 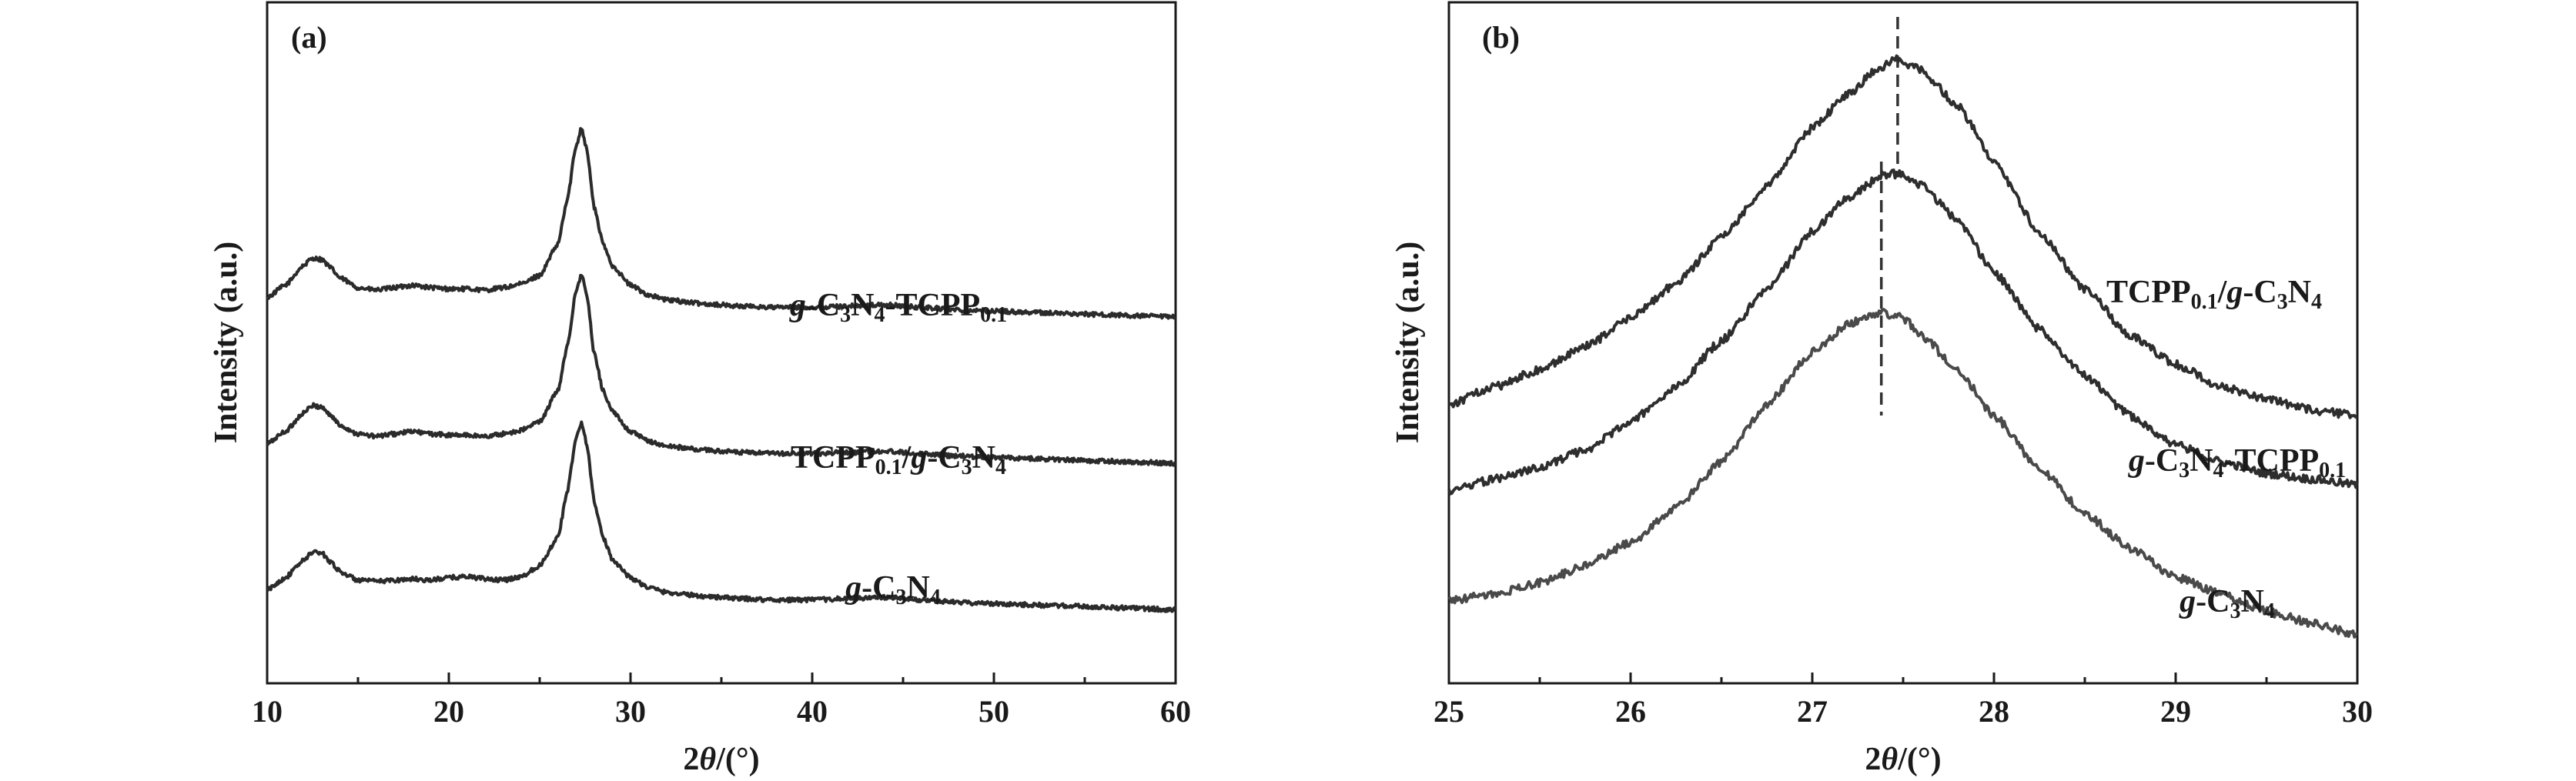 I want to click on series-labels-a: g-C3N4-TCPP0.1 TCPP0.1/g-C3N4 g-C3N4, so click(x=898, y=449).